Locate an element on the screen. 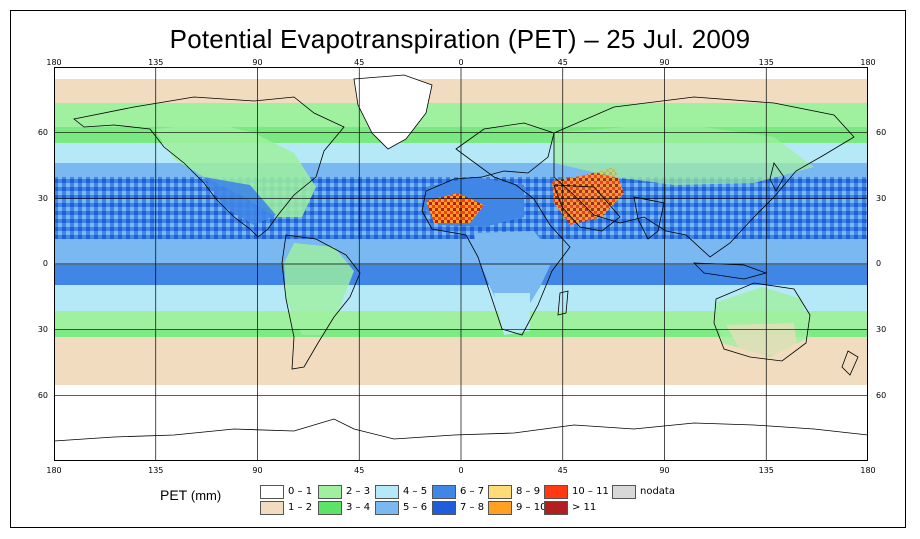  central-asia is located at coordinates (684, 154).